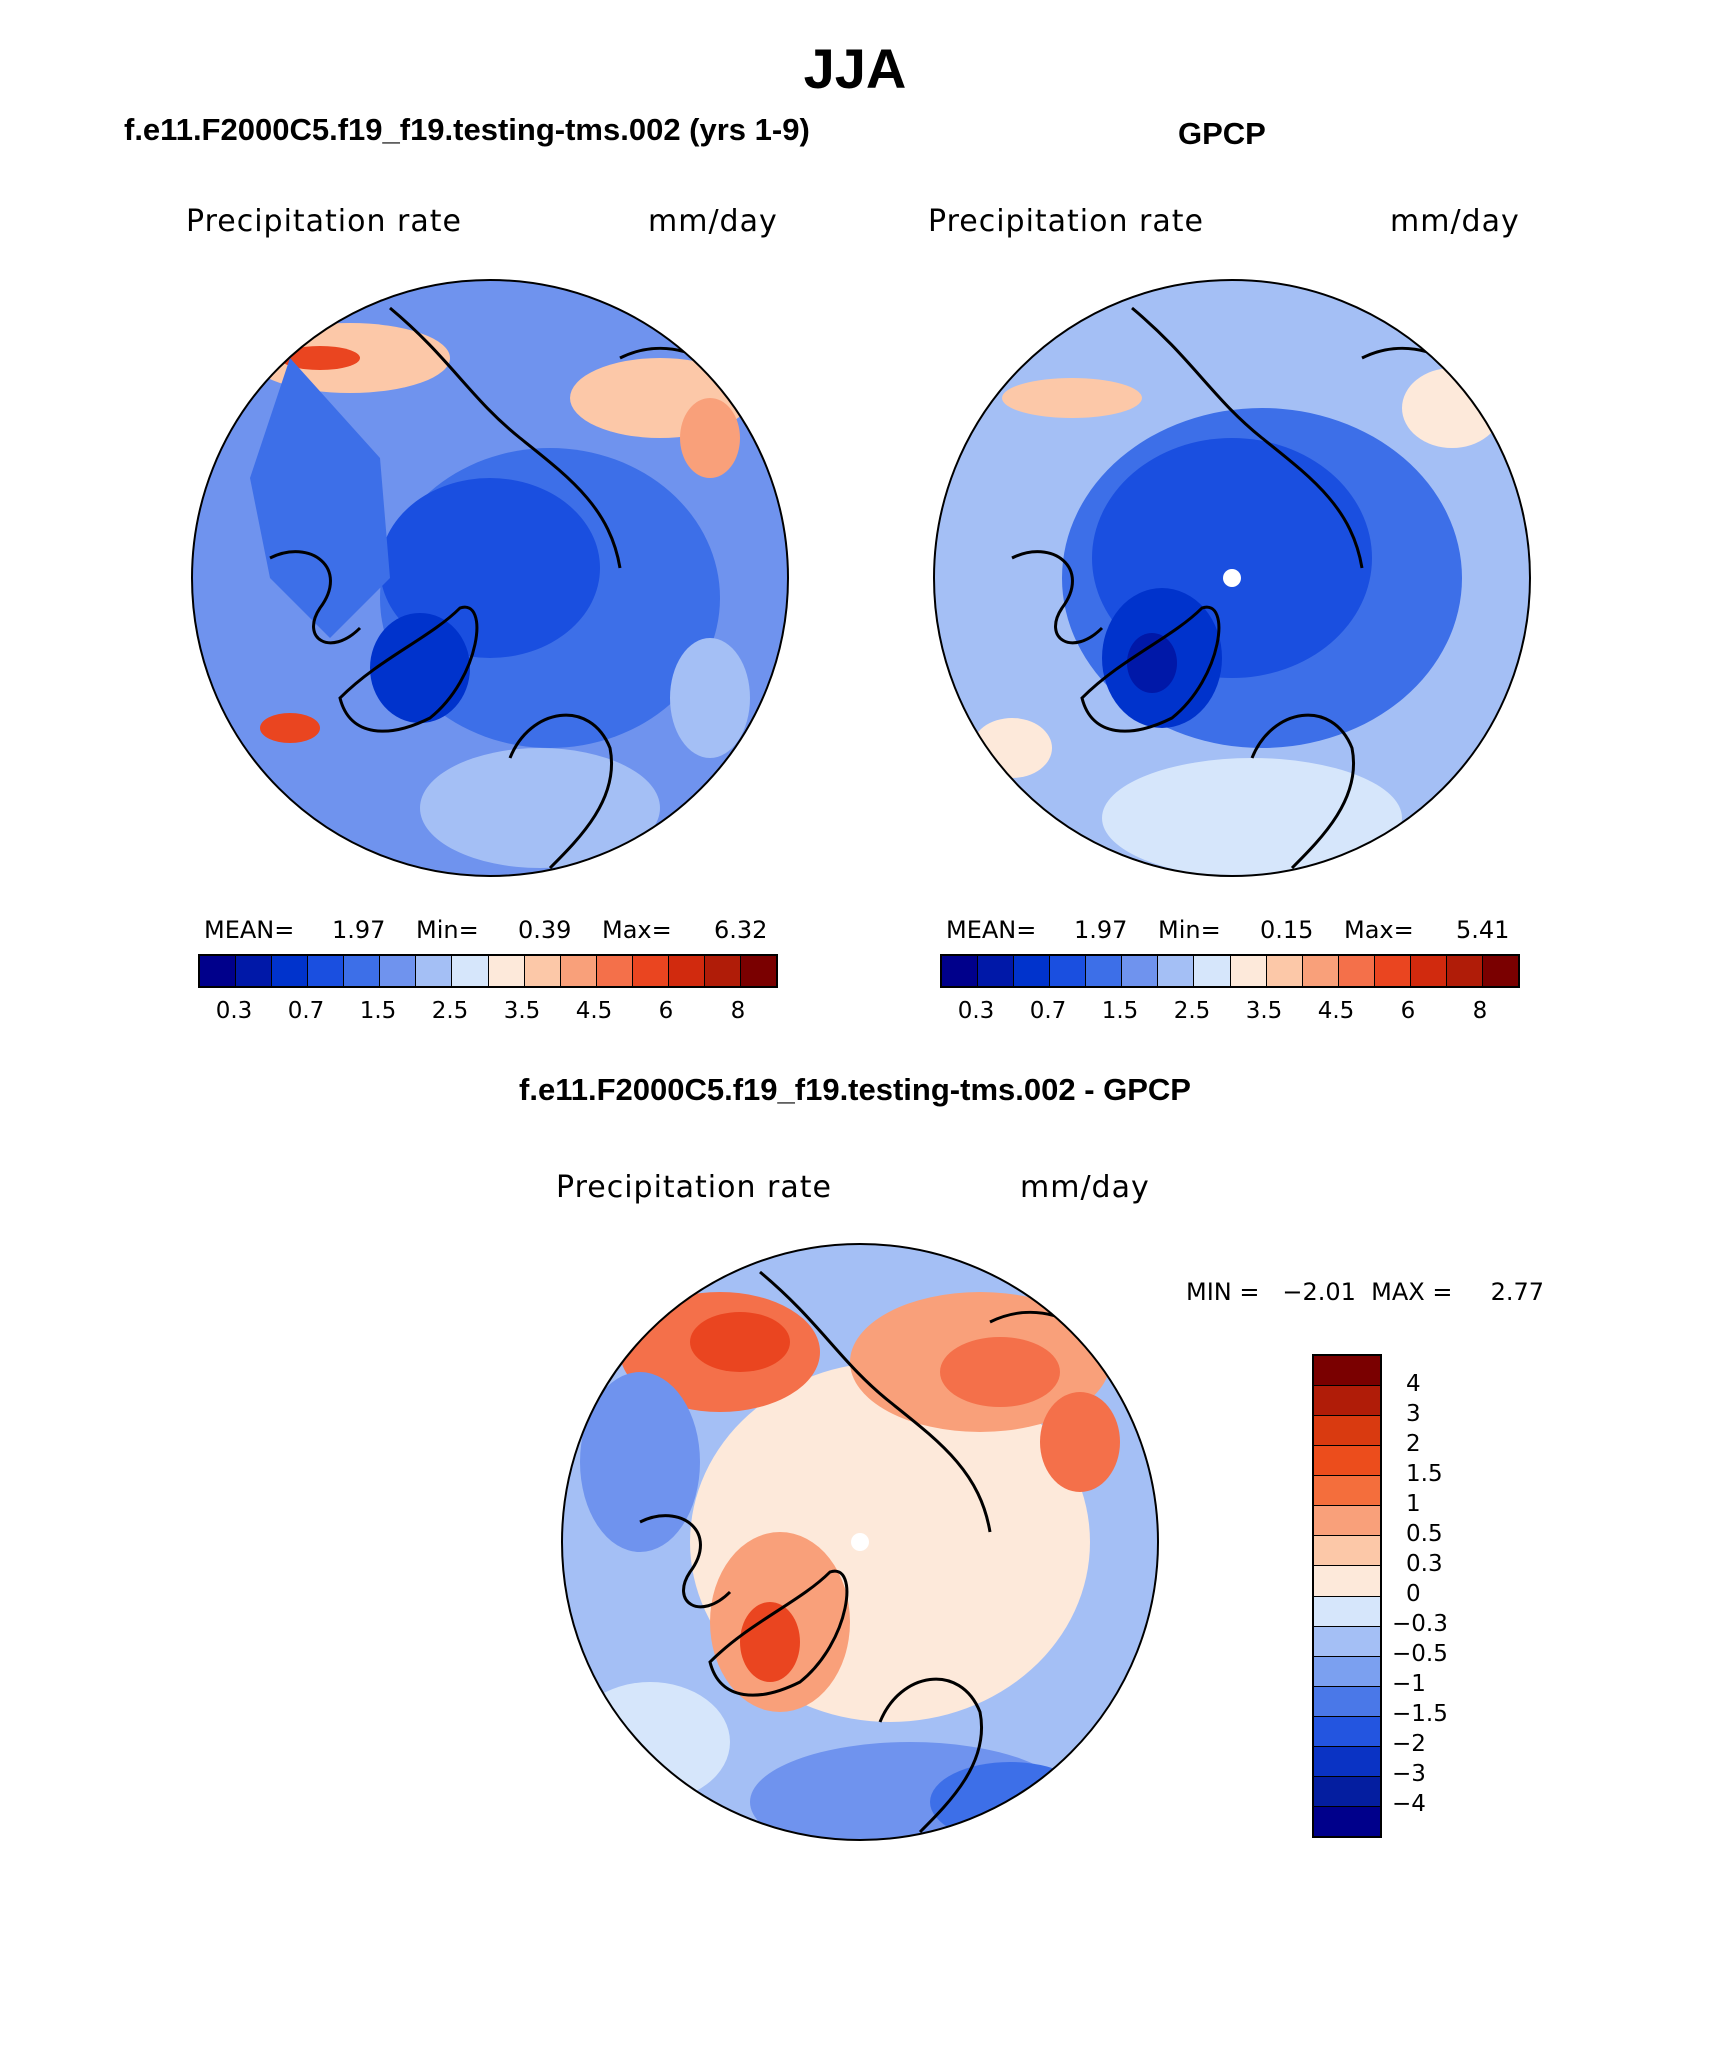 The image size is (1710, 2061). Describe the element at coordinates (1409, 1684) in the screenshot. I see `colorbar-tick-label: −1` at that location.